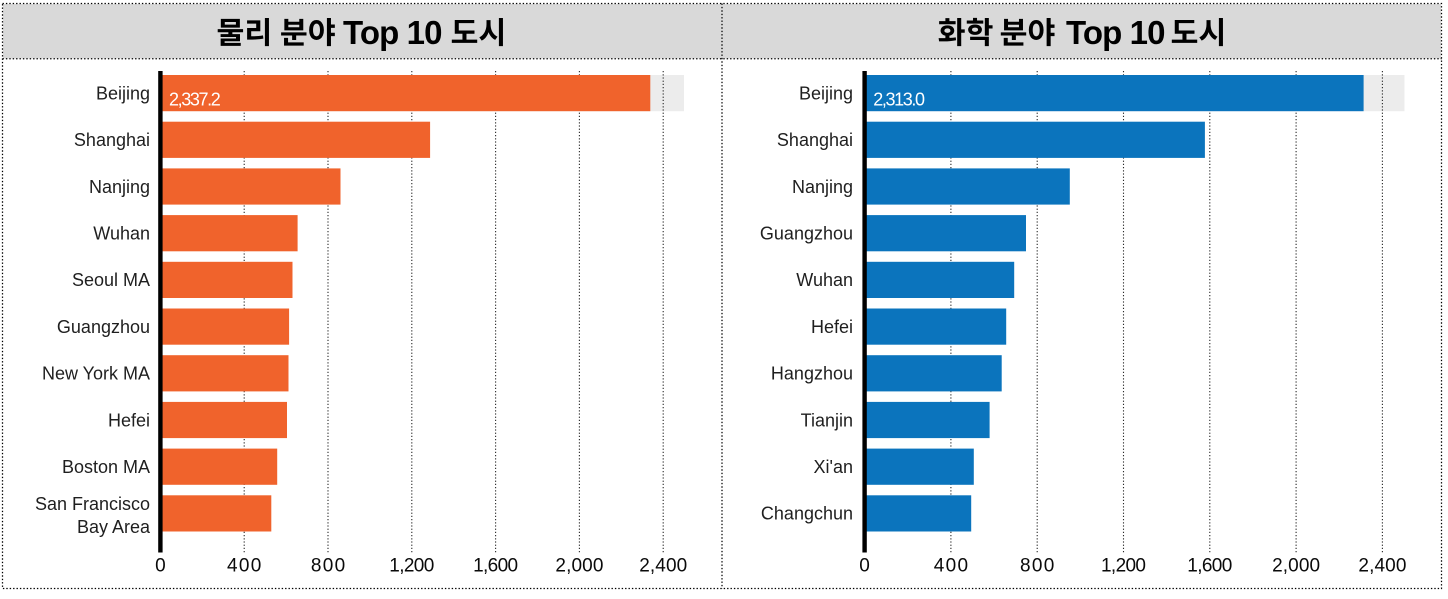 The image size is (1448, 599). Describe the element at coordinates (195, 99) in the screenshot. I see `svg-text: 2,337.2` at that location.